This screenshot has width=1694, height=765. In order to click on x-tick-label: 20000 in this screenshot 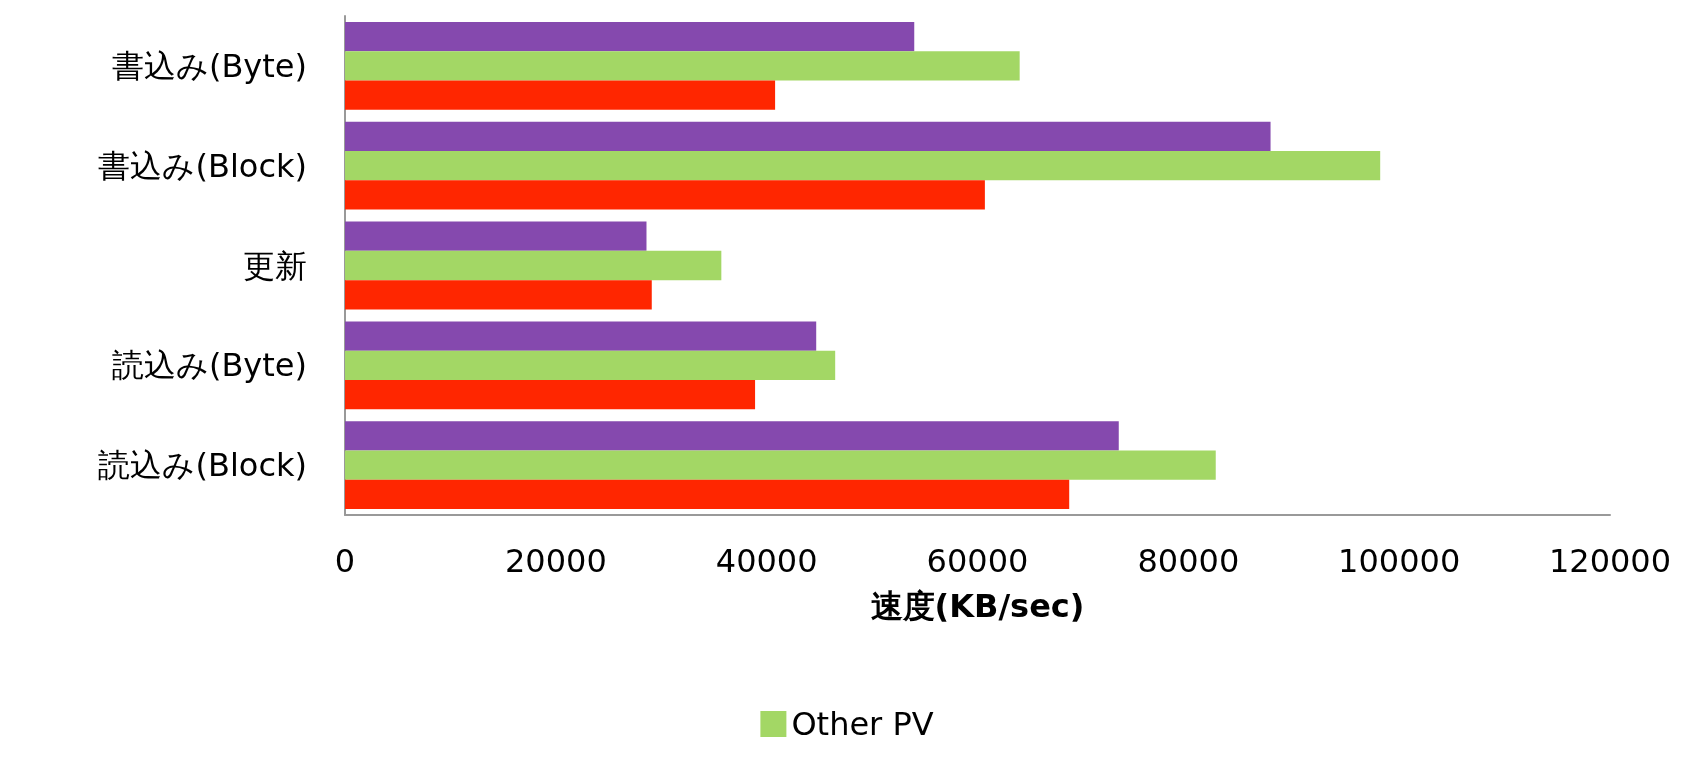, I will do `click(555, 561)`.